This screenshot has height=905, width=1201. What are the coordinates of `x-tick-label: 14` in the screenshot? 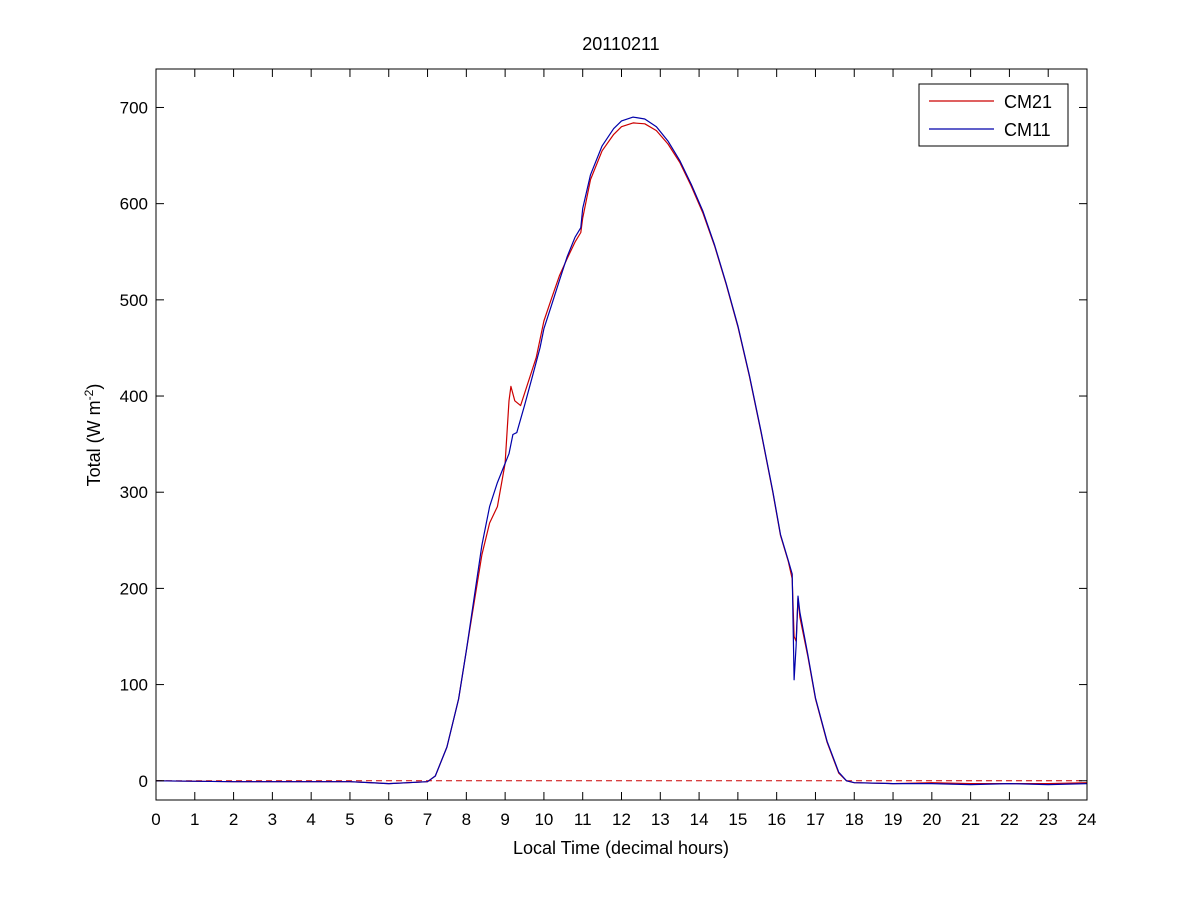 It's located at (699, 819).